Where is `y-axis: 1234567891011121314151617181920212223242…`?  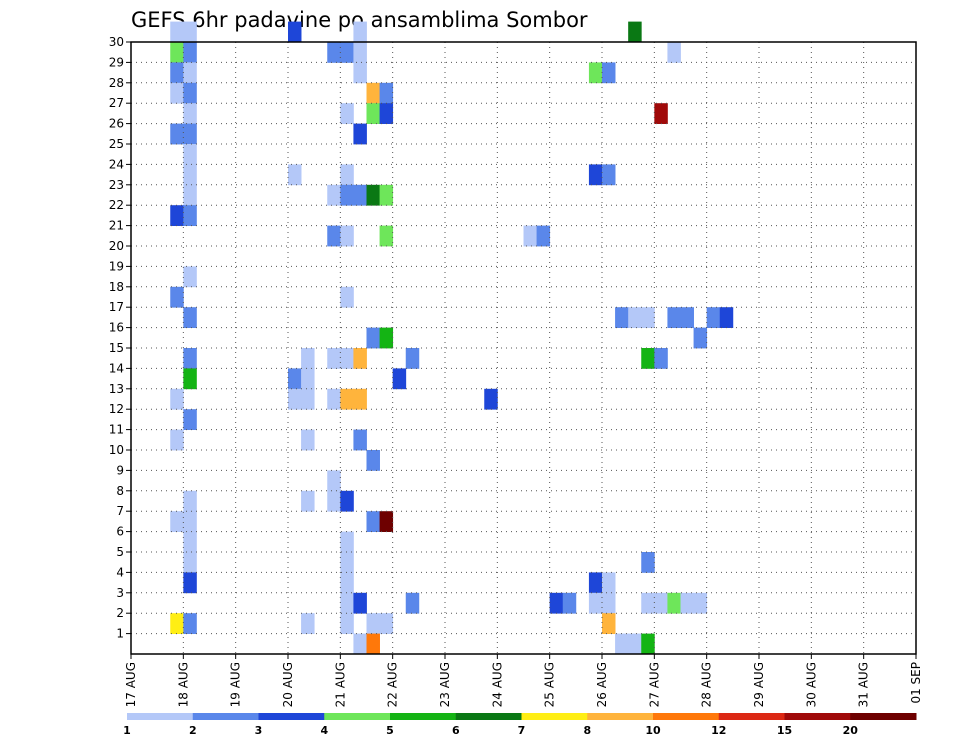
y-axis: 1234567891011121314151617181920212223242… is located at coordinates (120, 338).